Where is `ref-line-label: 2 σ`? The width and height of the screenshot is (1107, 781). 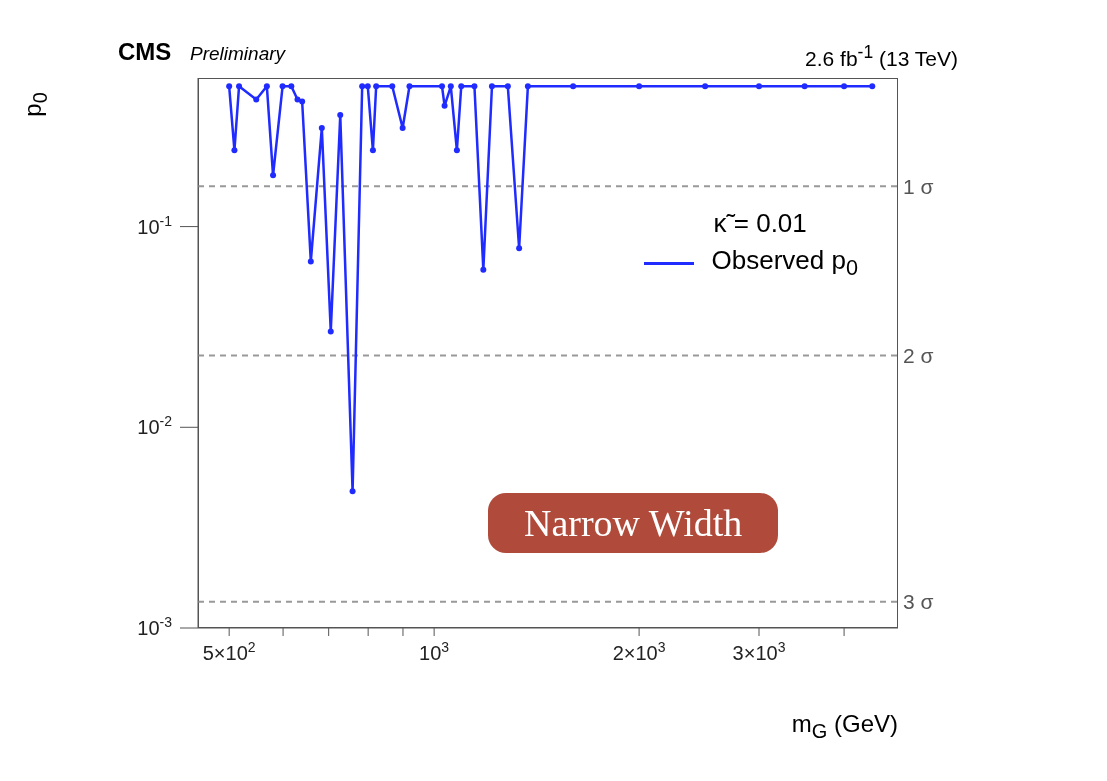
ref-line-label: 2 σ is located at coordinates (918, 355).